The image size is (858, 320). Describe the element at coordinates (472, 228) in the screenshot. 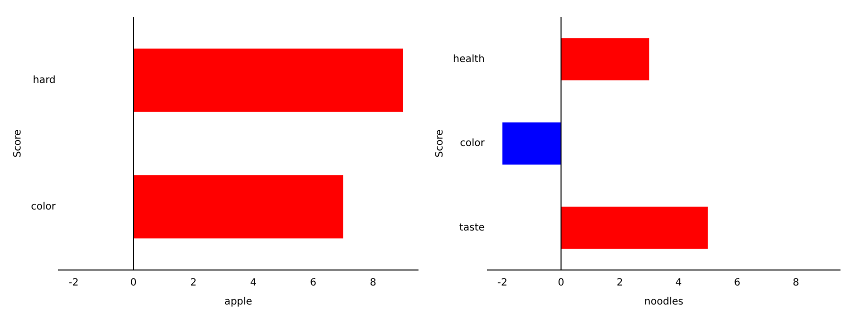

I see `y-tick-label: taste` at that location.